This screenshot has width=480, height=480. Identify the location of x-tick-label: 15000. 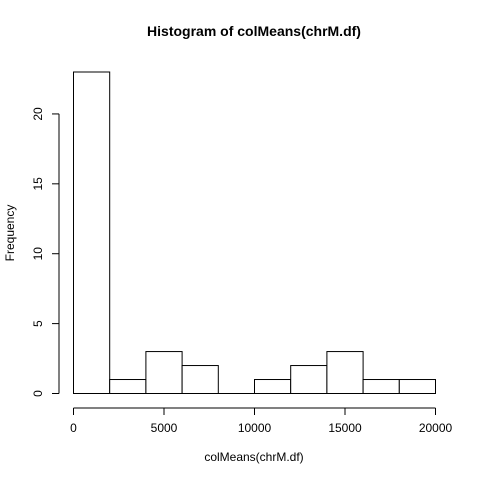
(345, 428).